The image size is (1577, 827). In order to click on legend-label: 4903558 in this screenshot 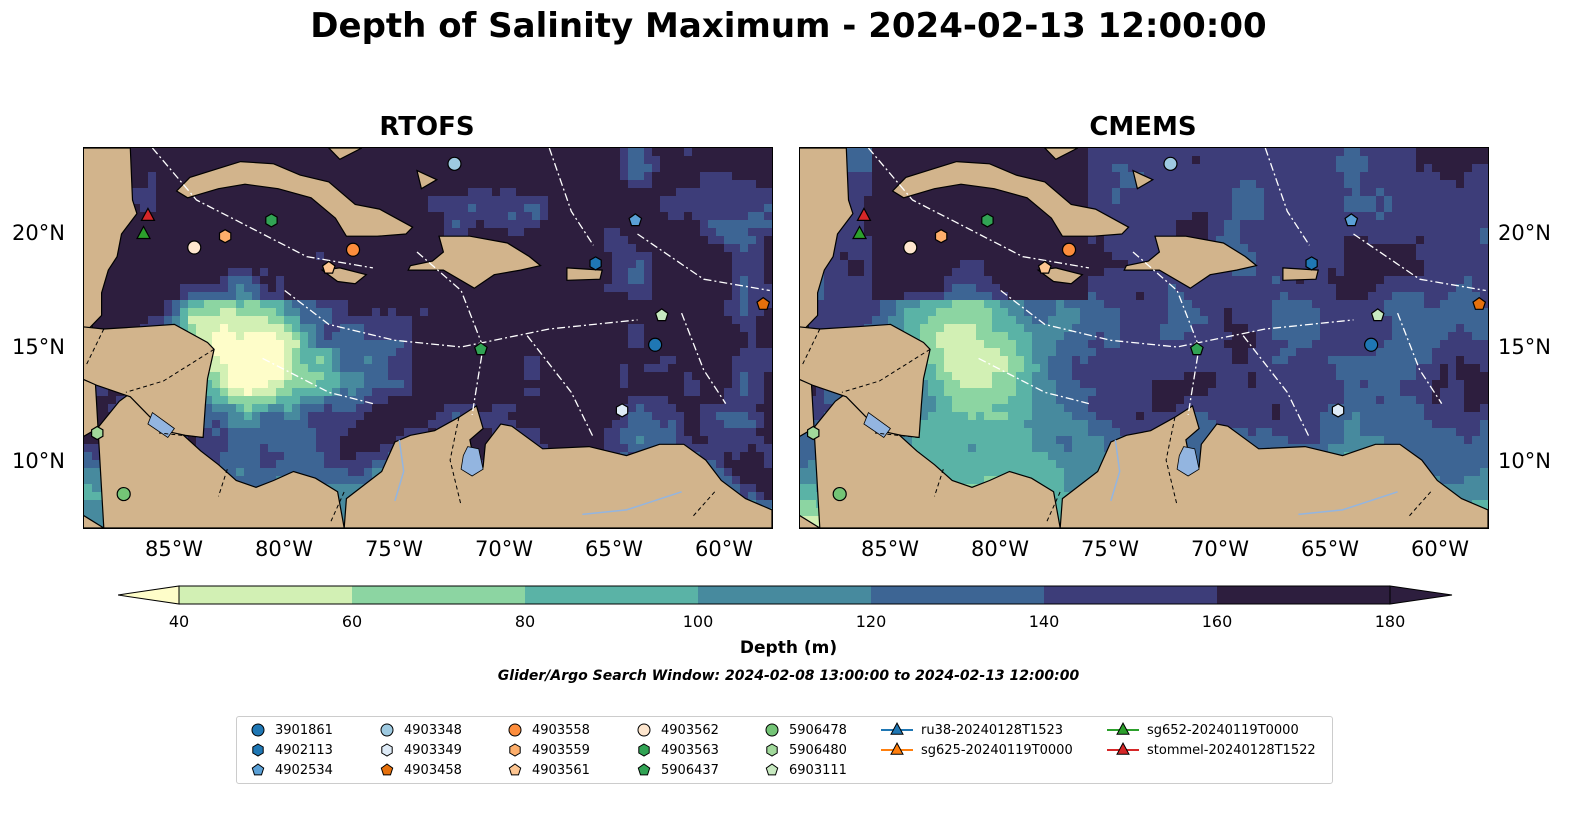, I will do `click(561, 730)`.